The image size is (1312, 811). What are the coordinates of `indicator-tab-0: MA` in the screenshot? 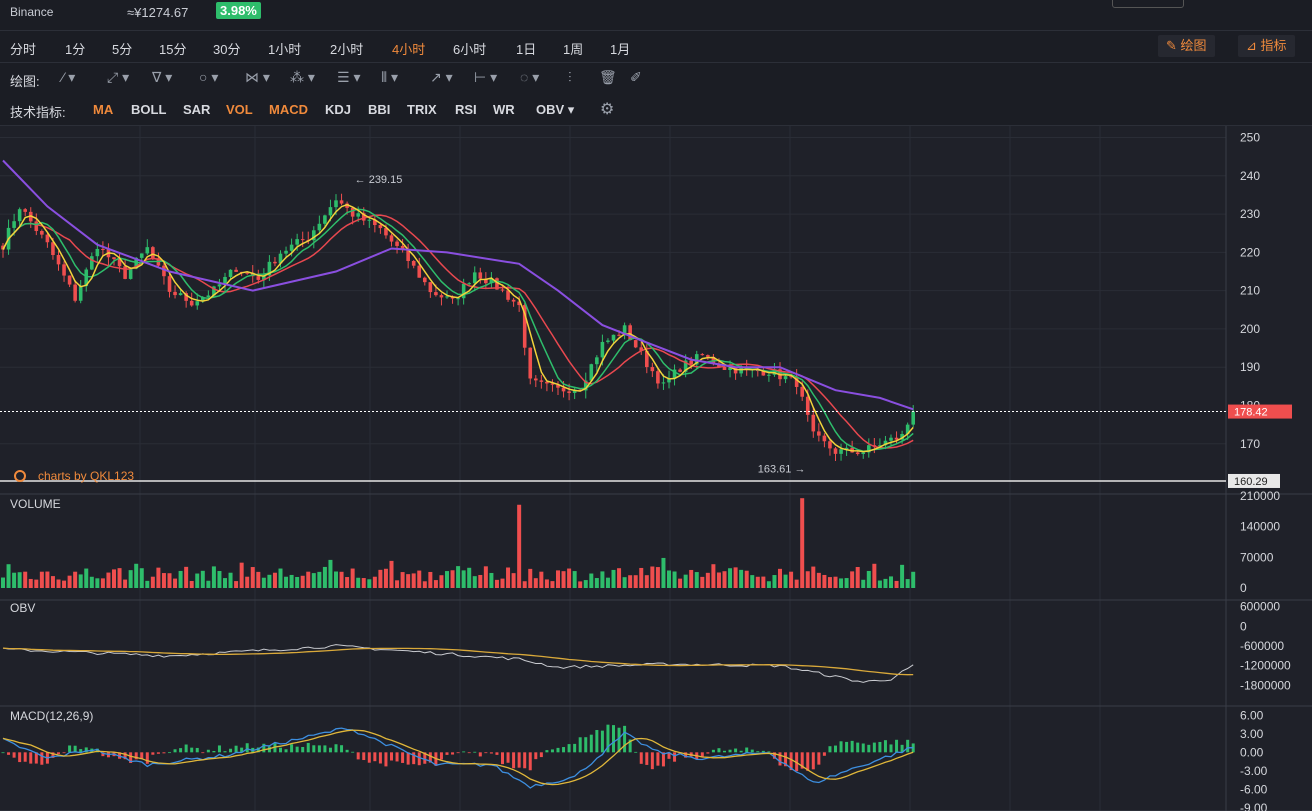 It's located at (103, 109).